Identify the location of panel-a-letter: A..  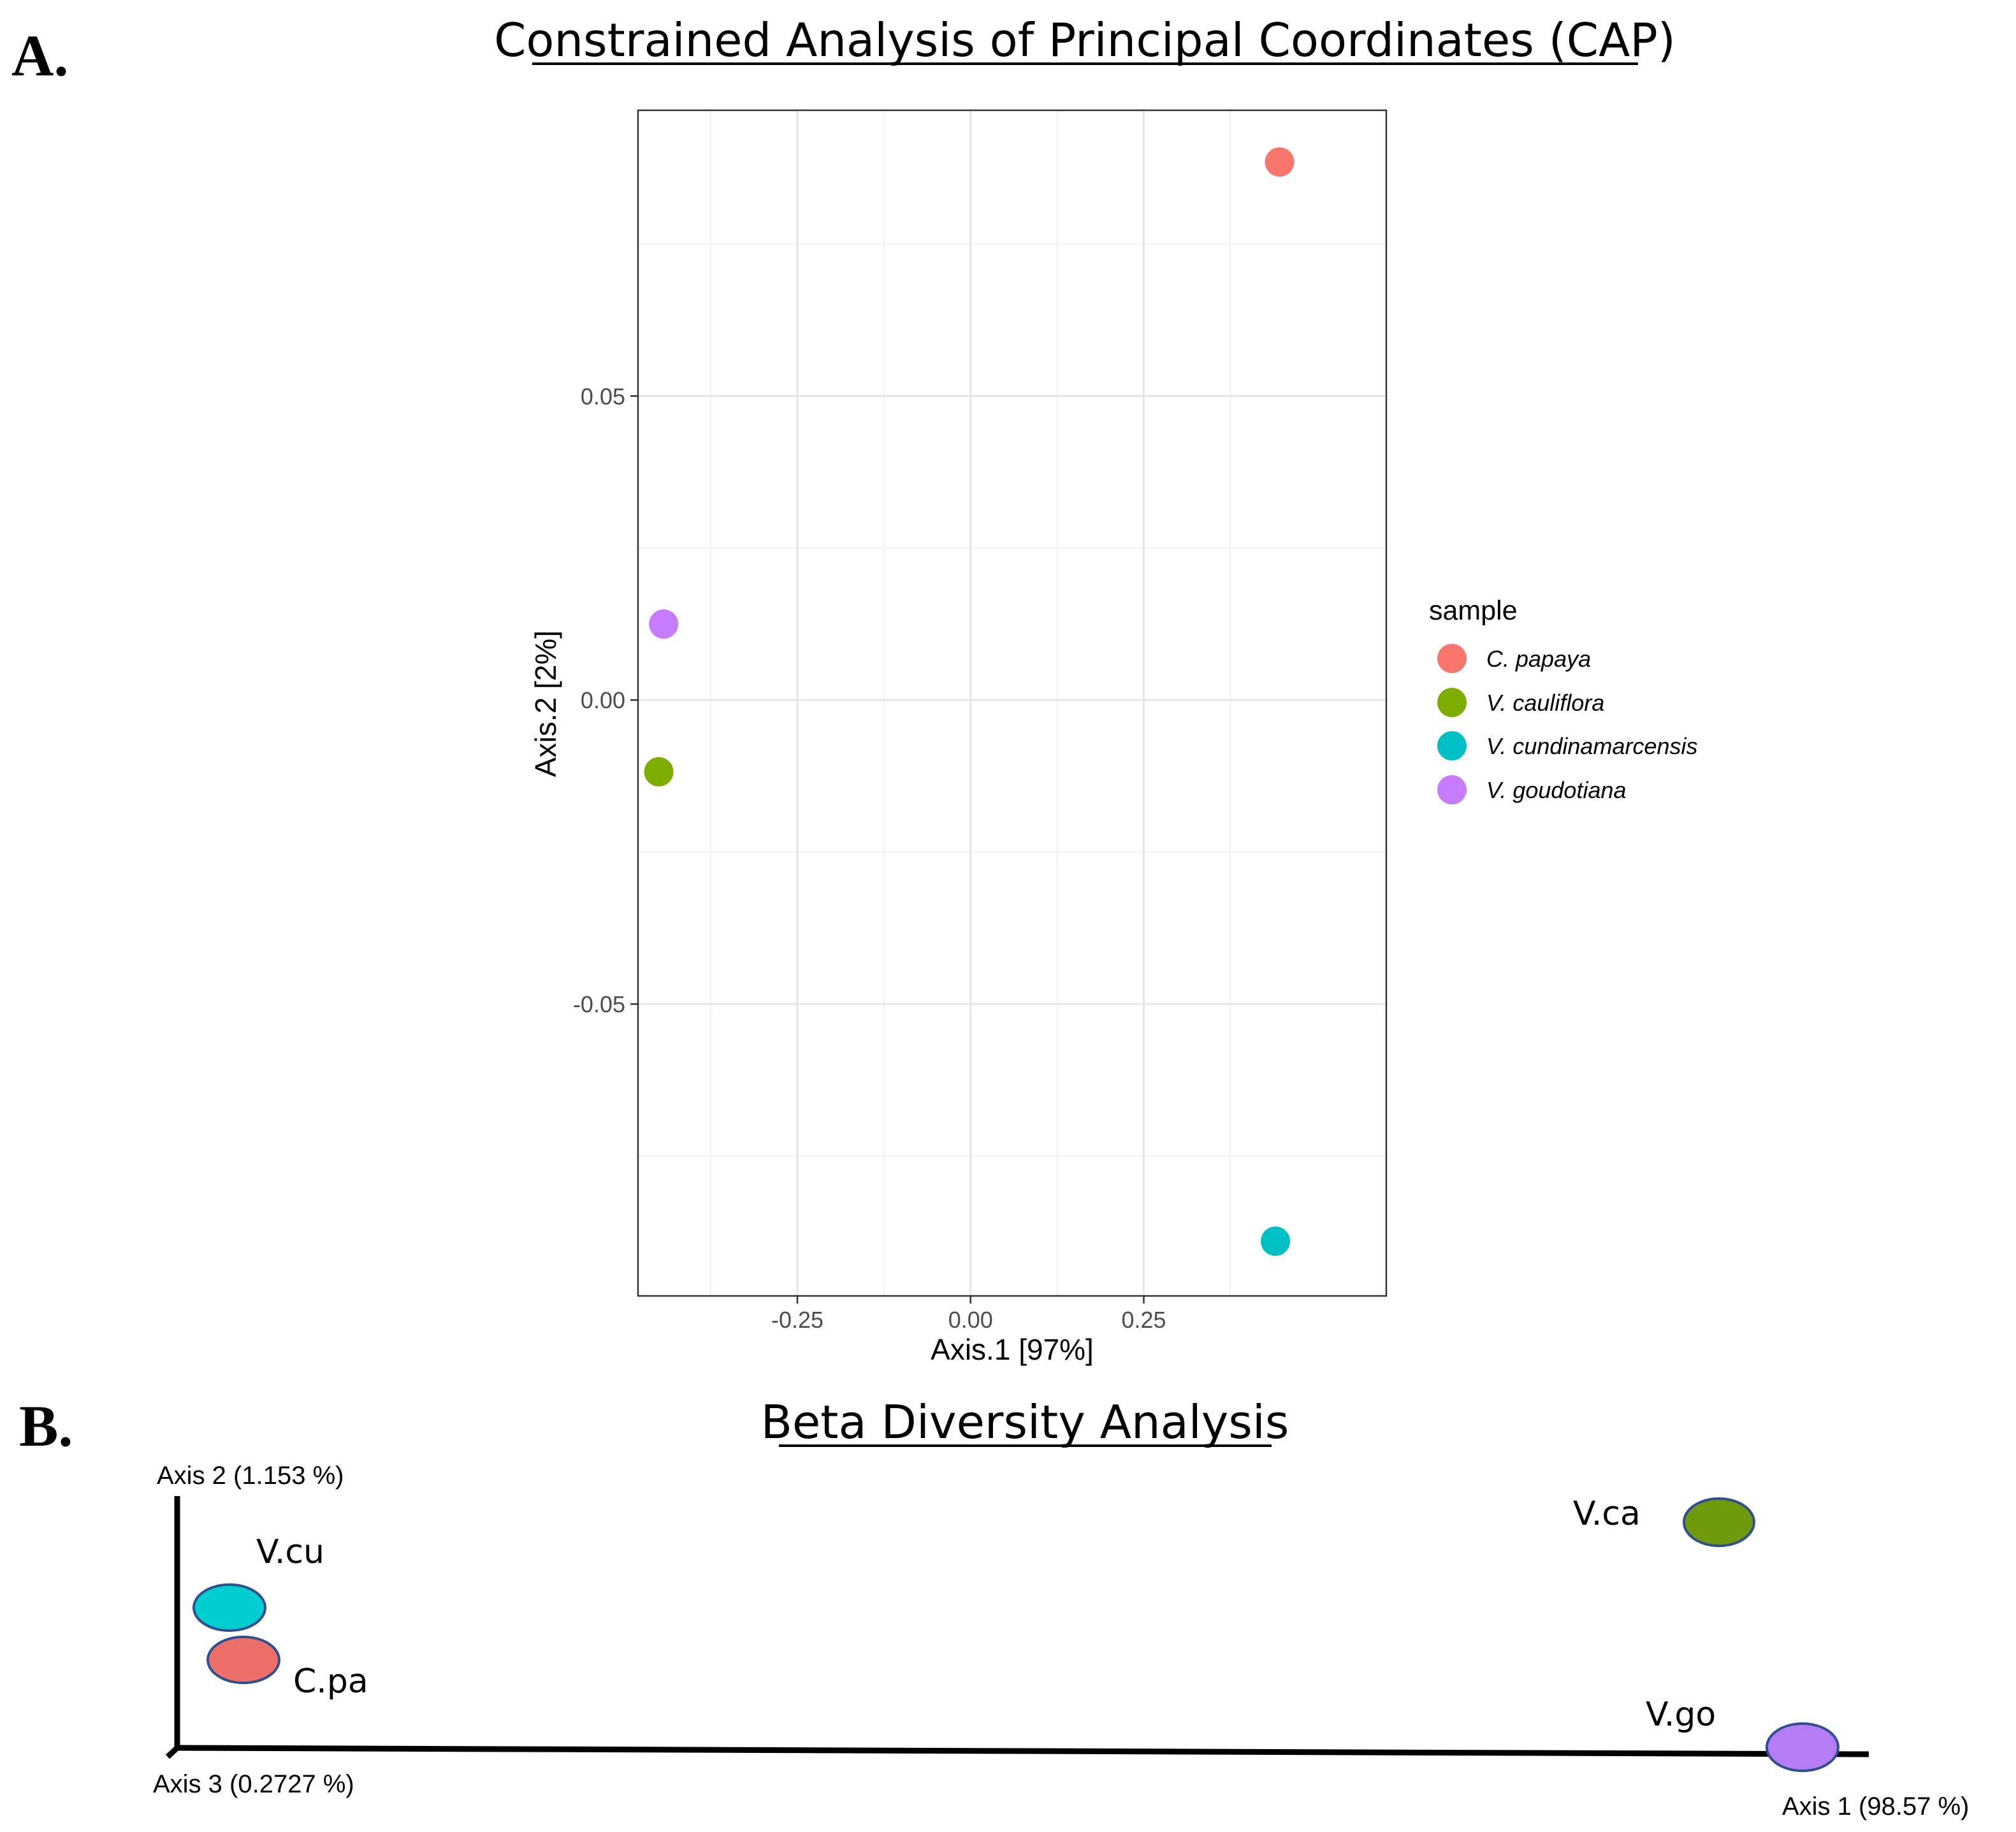
(39, 55).